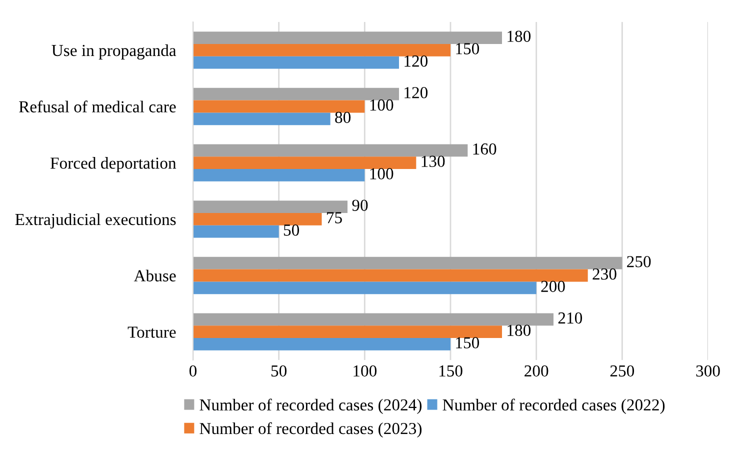 Image resolution: width=737 pixels, height=464 pixels. Describe the element at coordinates (311, 430) in the screenshot. I see `legend-label: Number of recorded cases (2023)` at that location.